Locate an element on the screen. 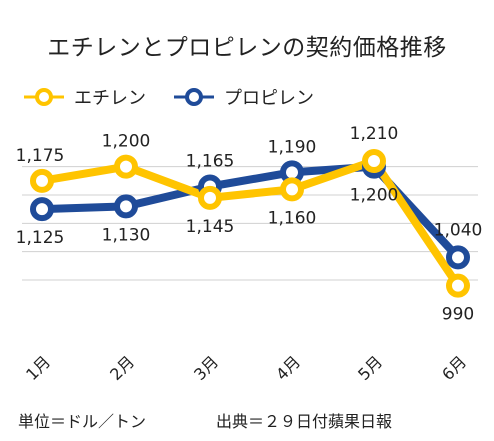 This screenshot has height=441, width=494. data-label-propylene: 1,040 is located at coordinates (458, 230).